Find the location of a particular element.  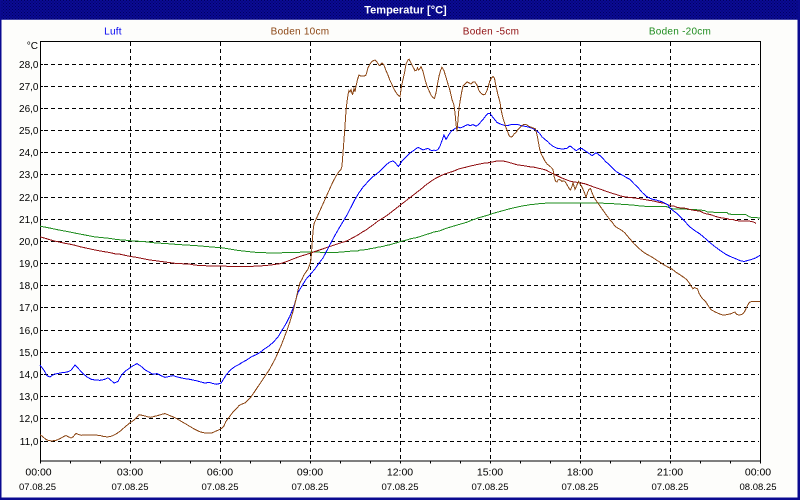

svg-text: 27,0 is located at coordinates (29, 87).